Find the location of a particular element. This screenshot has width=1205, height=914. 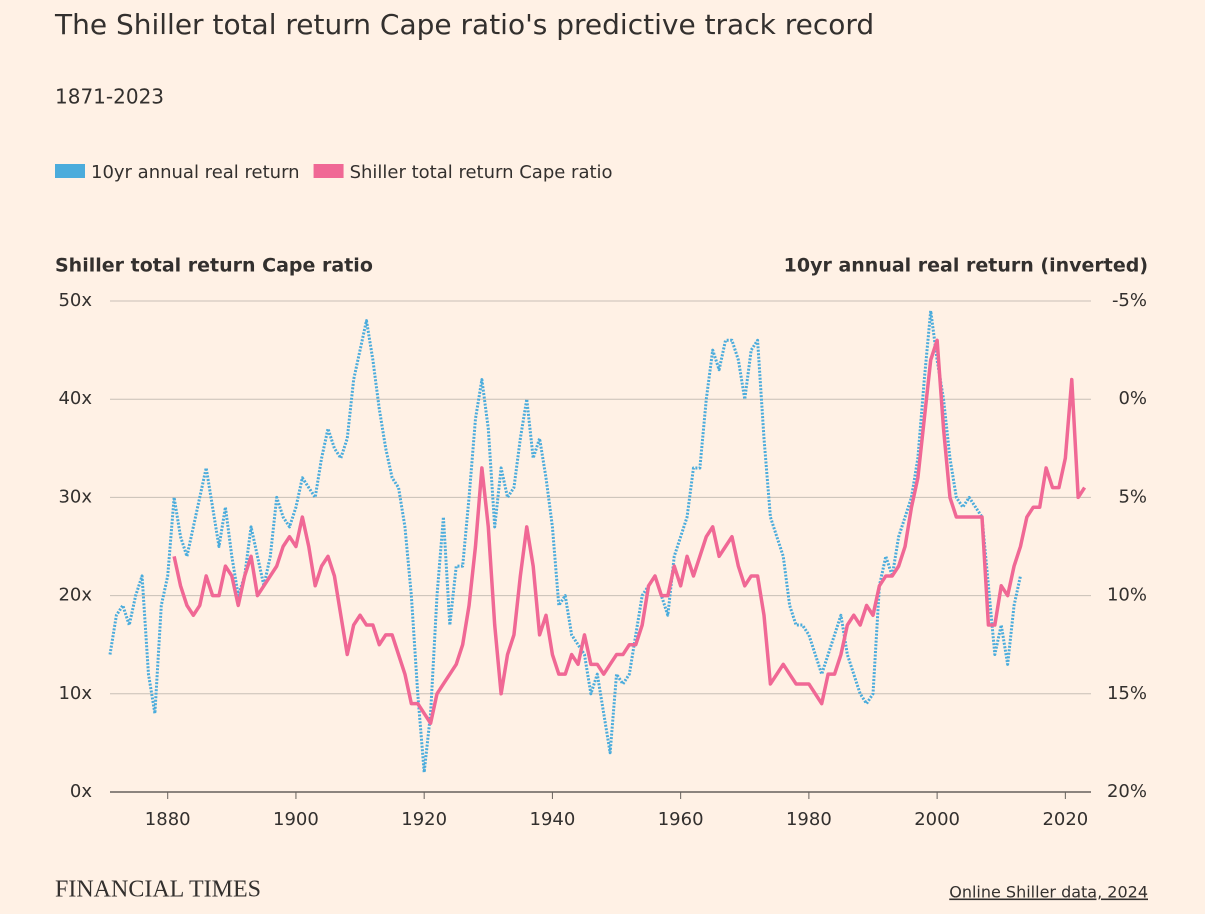

x-tick-label: 2020 is located at coordinates (1065, 819).